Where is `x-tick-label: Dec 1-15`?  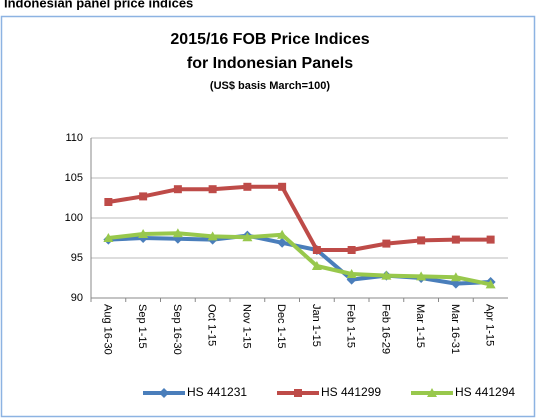
x-tick-label: Dec 1-15 is located at coordinates (281, 326).